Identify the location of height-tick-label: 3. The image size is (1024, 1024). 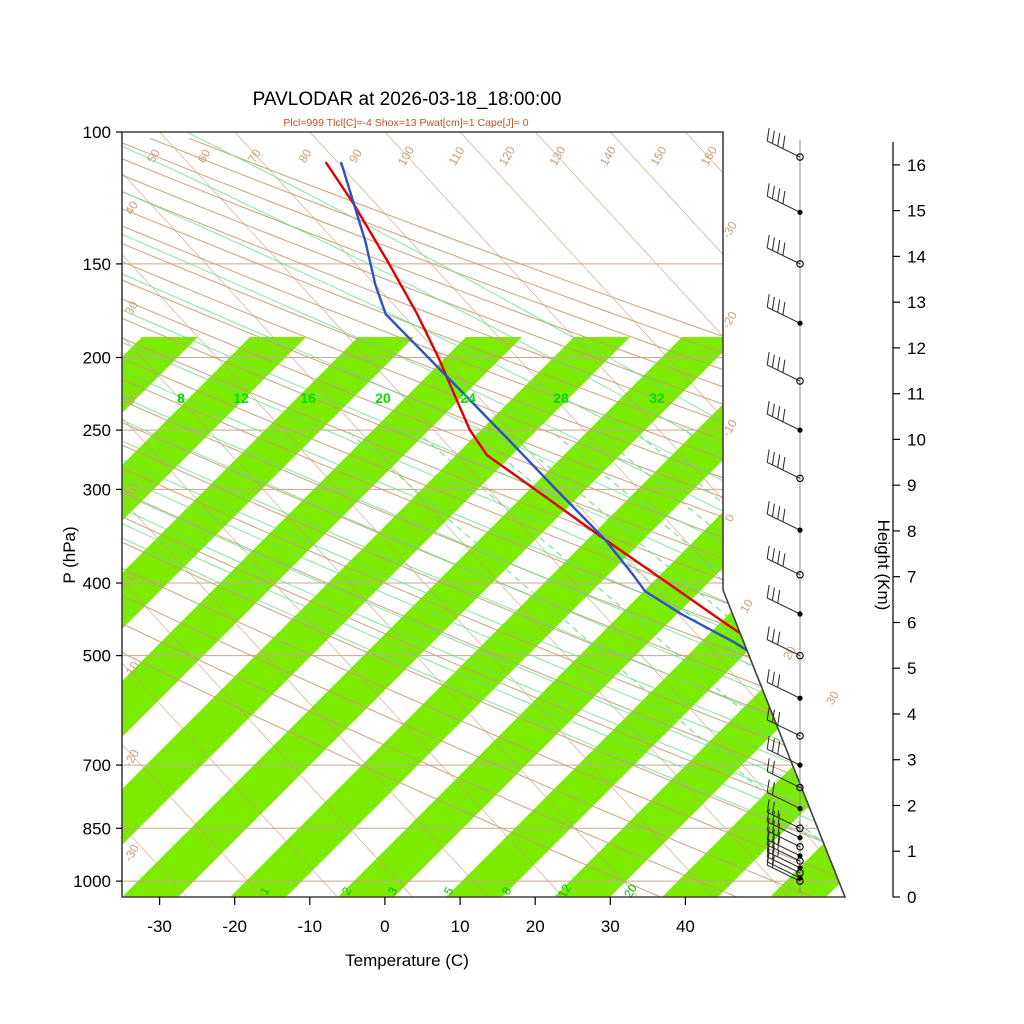
(911, 760).